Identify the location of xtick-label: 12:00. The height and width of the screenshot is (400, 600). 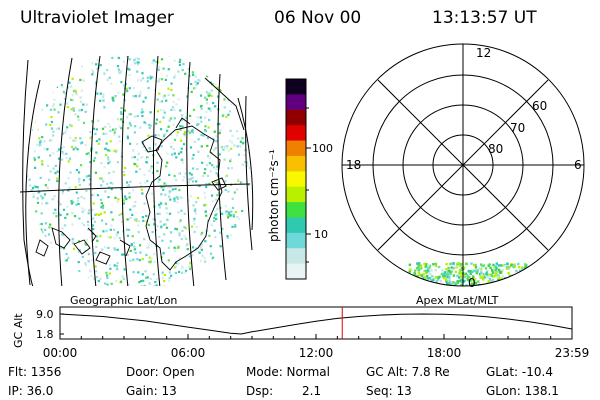
(316, 353).